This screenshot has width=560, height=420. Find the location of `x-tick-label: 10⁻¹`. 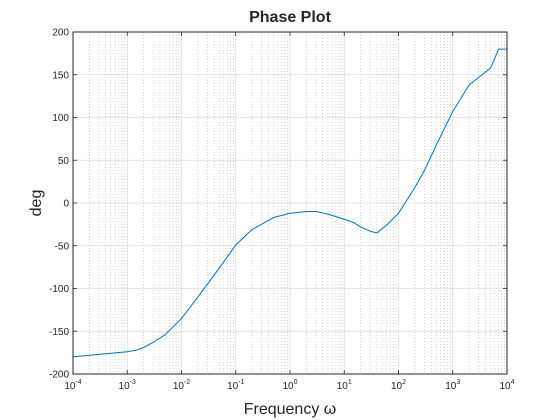

x-tick-label: 10⁻¹ is located at coordinates (235, 385).